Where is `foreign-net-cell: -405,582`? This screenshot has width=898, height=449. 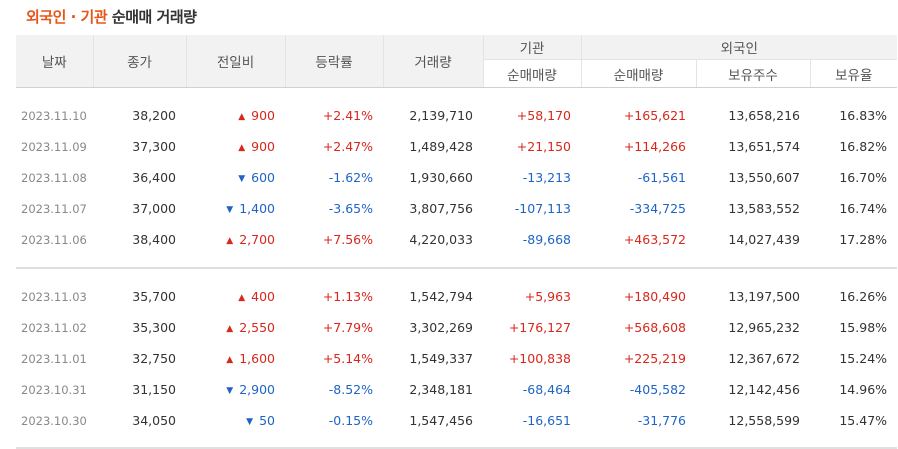
foreign-net-cell: -405,582 is located at coordinates (657, 389).